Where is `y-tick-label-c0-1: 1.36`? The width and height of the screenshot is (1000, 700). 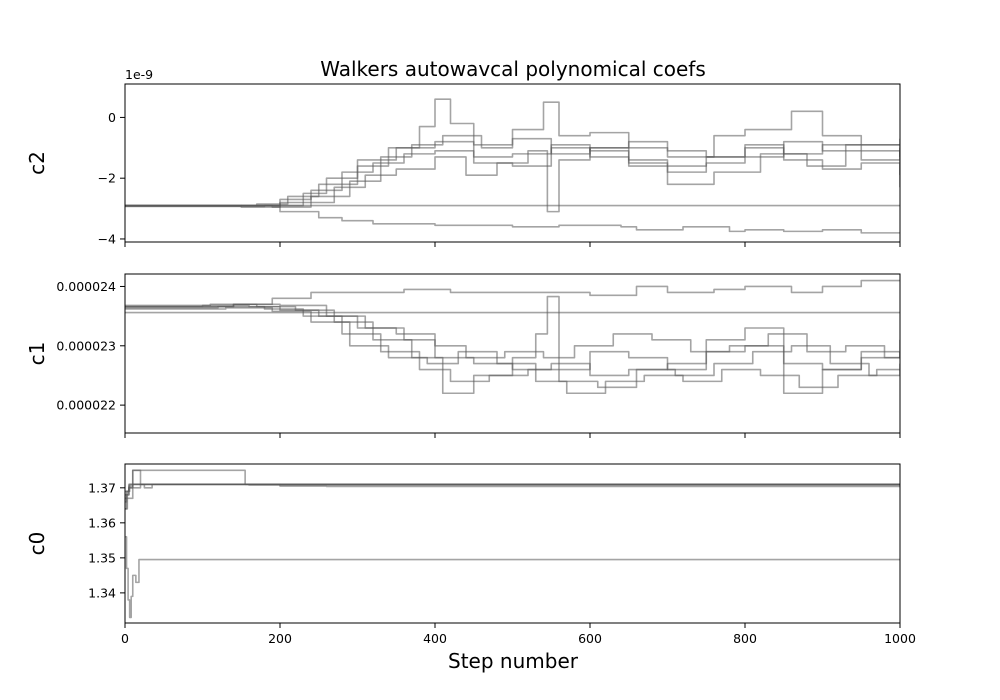 y-tick-label-c0-1: 1.36 is located at coordinates (102, 522).